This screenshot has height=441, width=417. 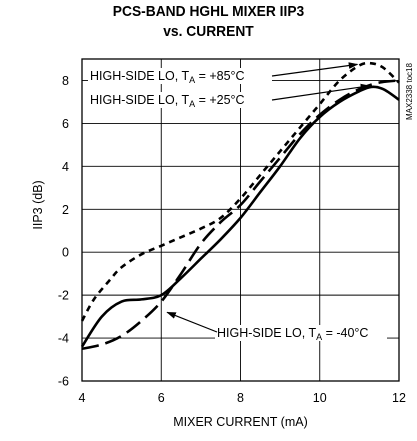 What do you see at coordinates (240, 422) in the screenshot?
I see `x-axis-label: MIXER CURRENT (mA)` at bounding box center [240, 422].